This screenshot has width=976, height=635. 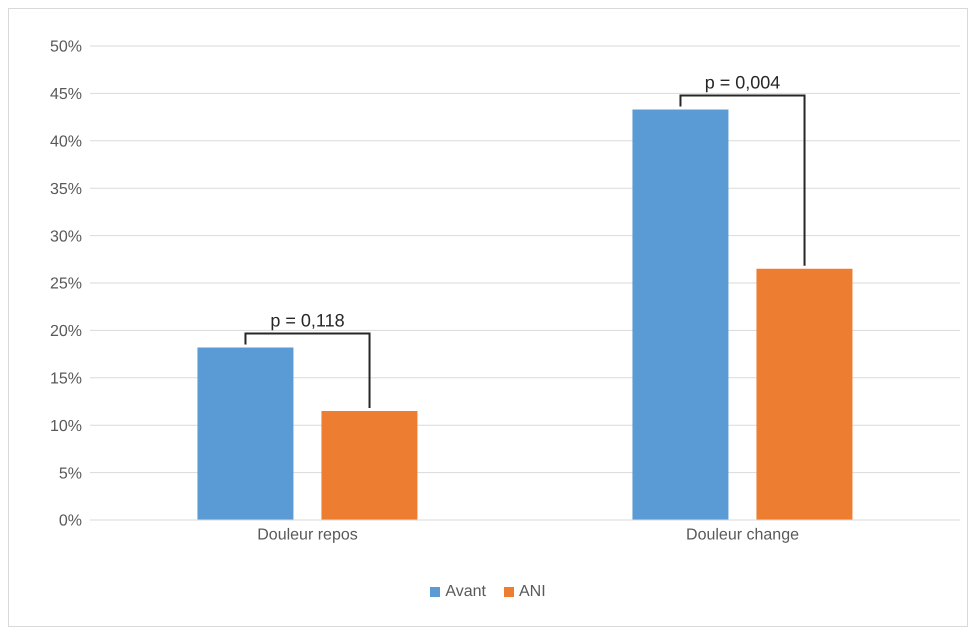 I want to click on y-tick-label: 15%, so click(x=66, y=379).